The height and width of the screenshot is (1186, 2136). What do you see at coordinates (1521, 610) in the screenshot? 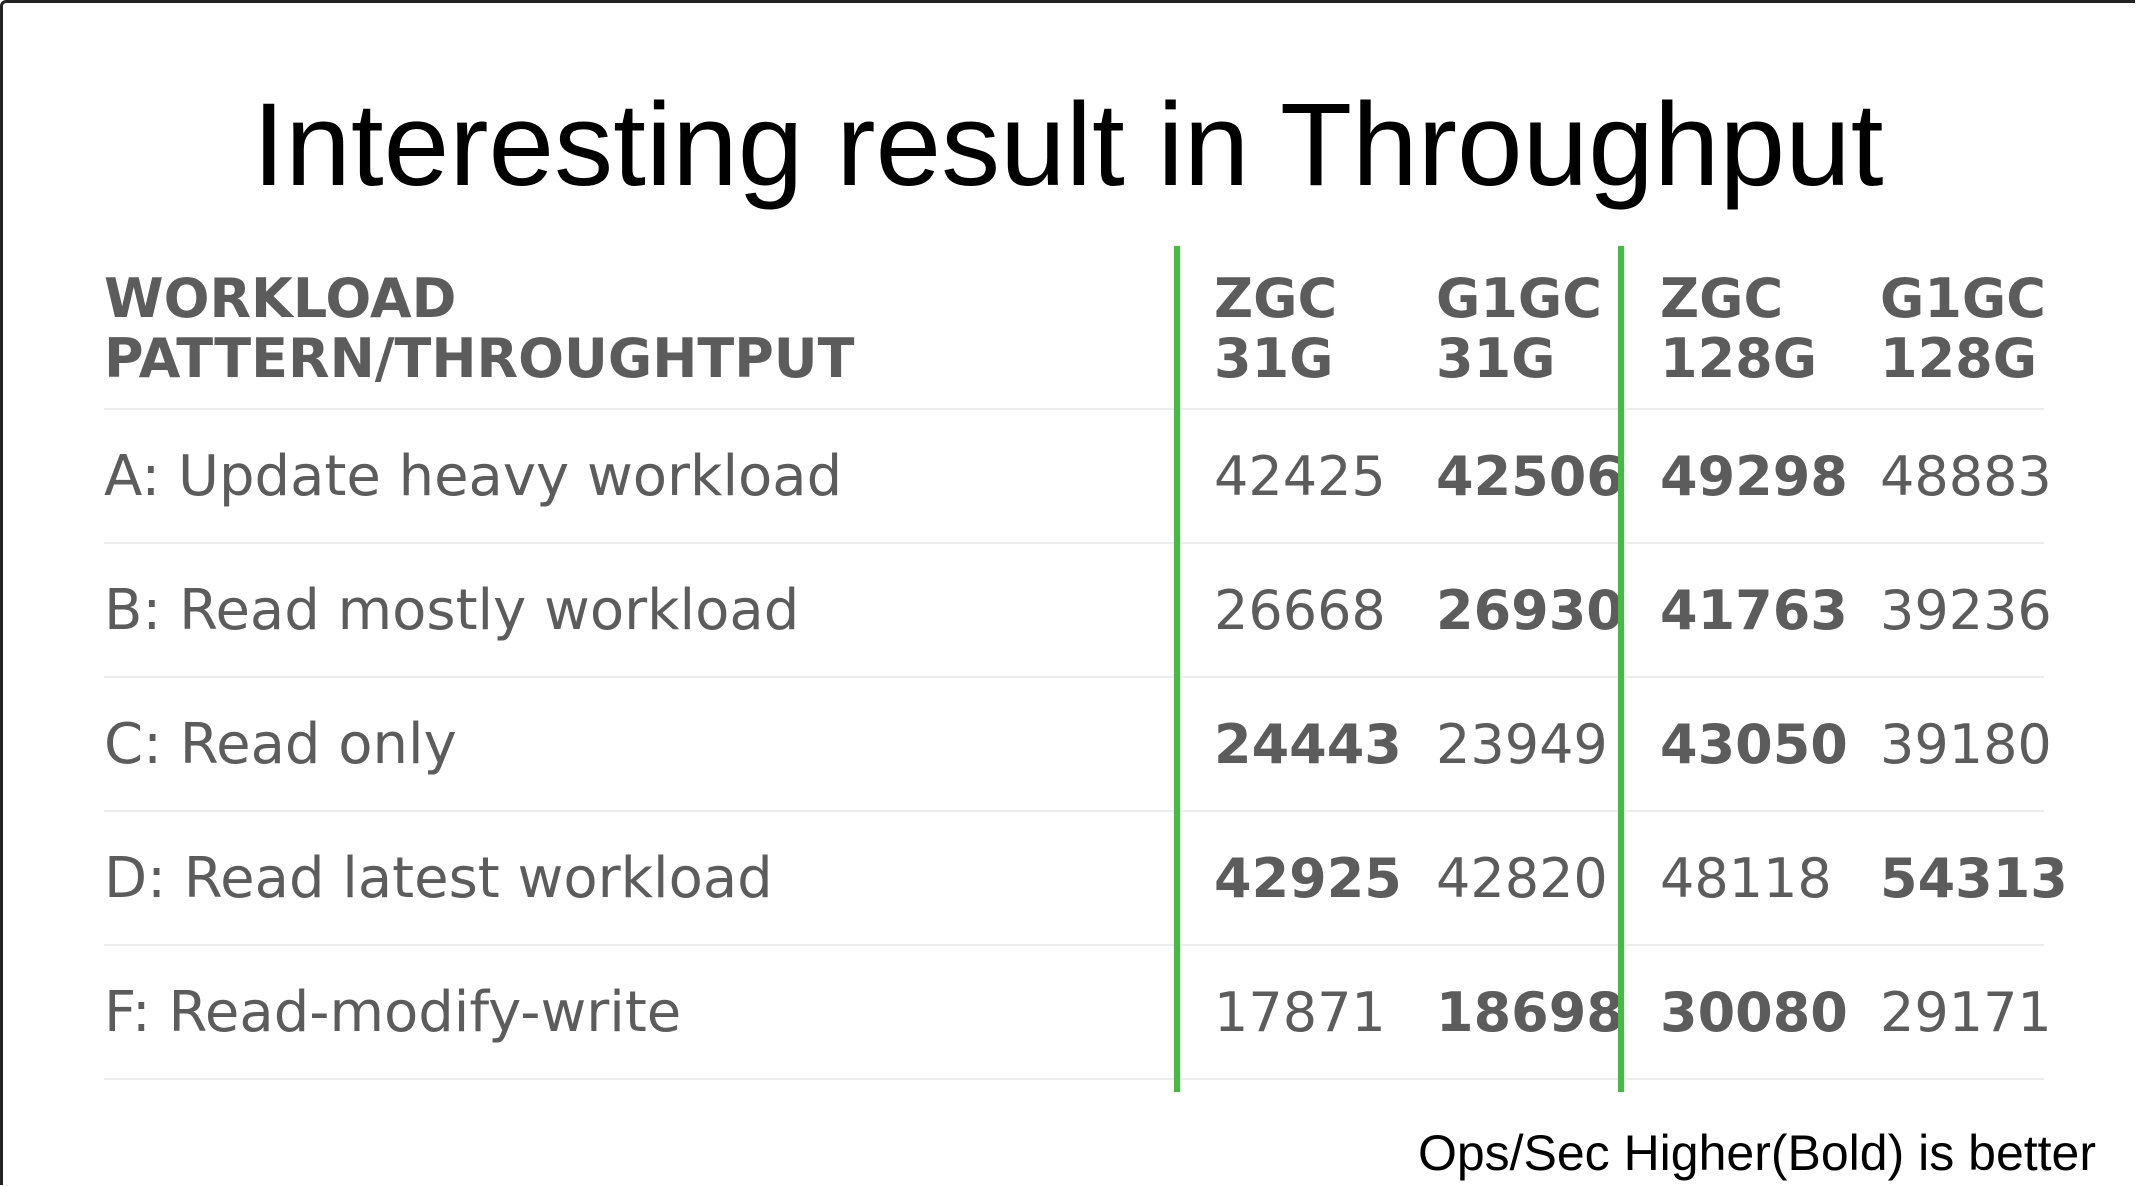
I see `value-cell: 26930` at bounding box center [1521, 610].